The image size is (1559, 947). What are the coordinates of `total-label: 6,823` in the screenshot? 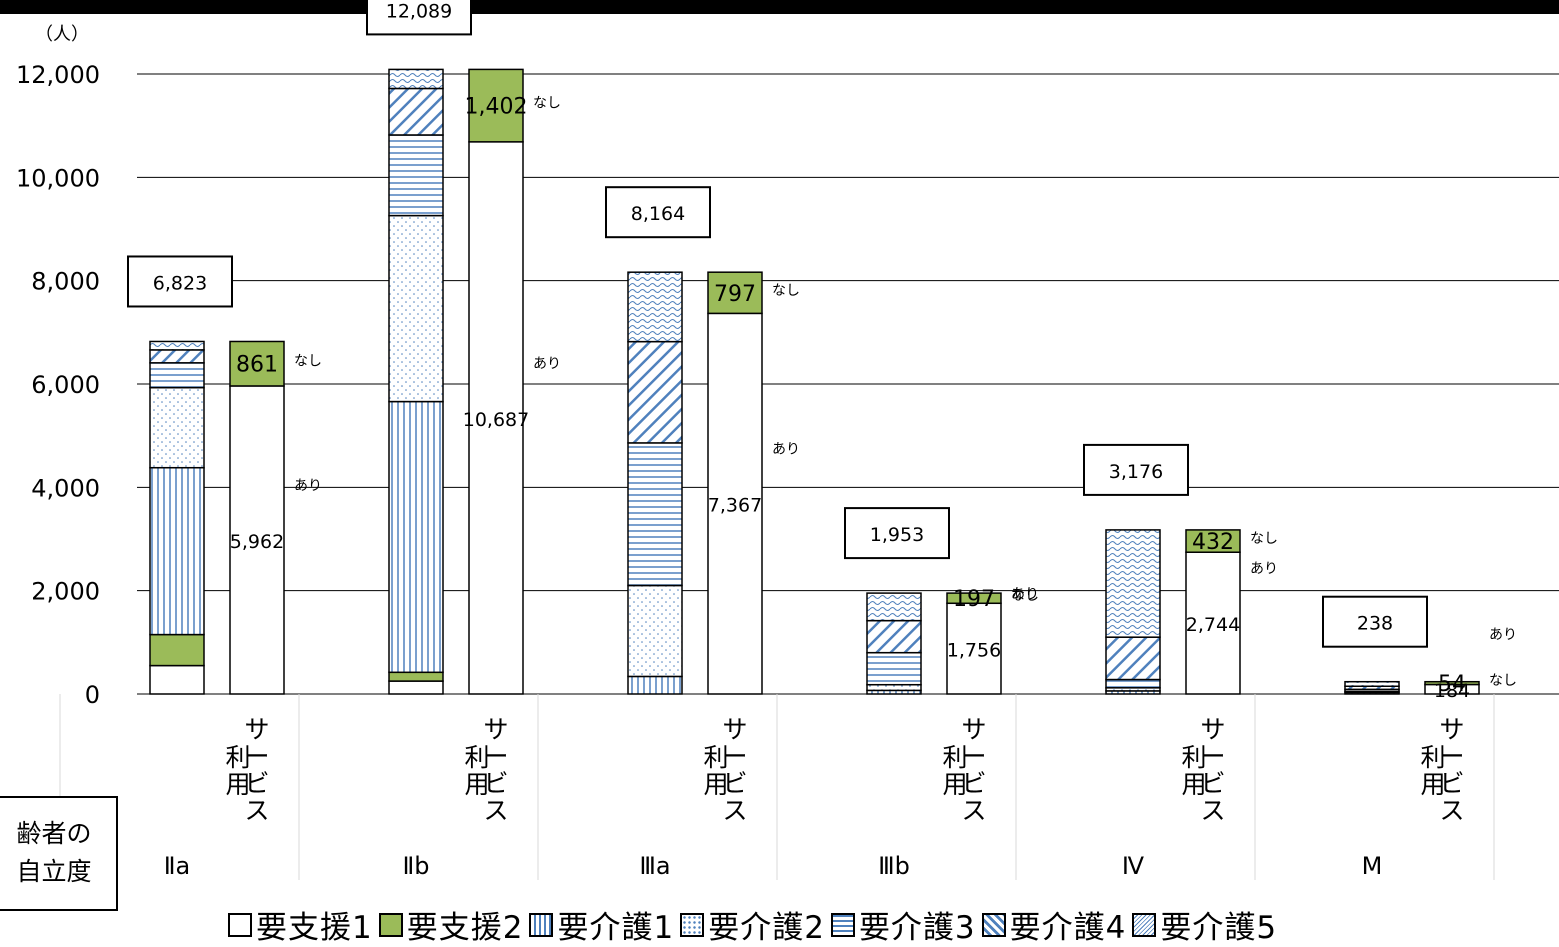 It's located at (180, 283).